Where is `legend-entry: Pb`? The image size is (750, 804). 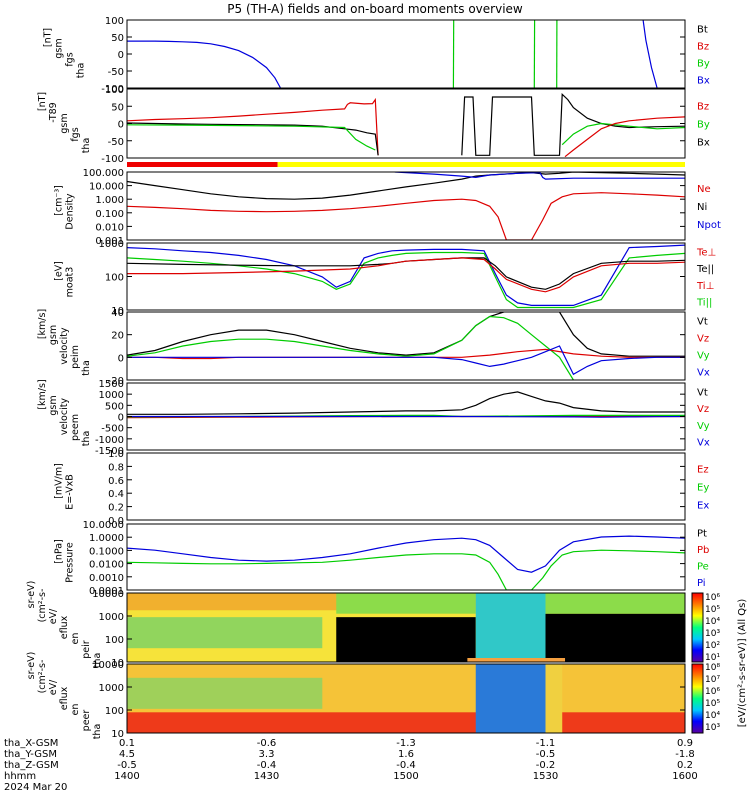
legend-entry: Pb is located at coordinates (703, 550).